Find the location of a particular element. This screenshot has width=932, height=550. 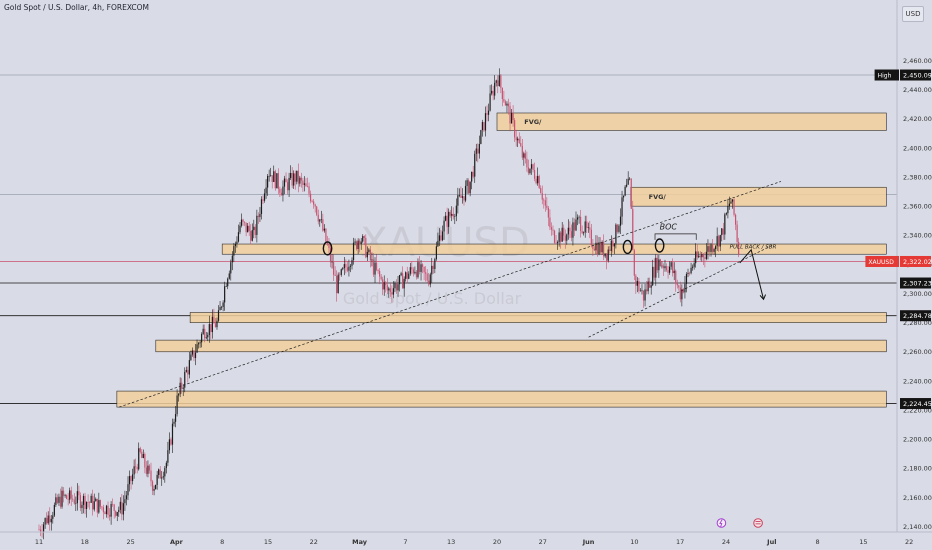

projection-arrow is located at coordinates (752, 274).